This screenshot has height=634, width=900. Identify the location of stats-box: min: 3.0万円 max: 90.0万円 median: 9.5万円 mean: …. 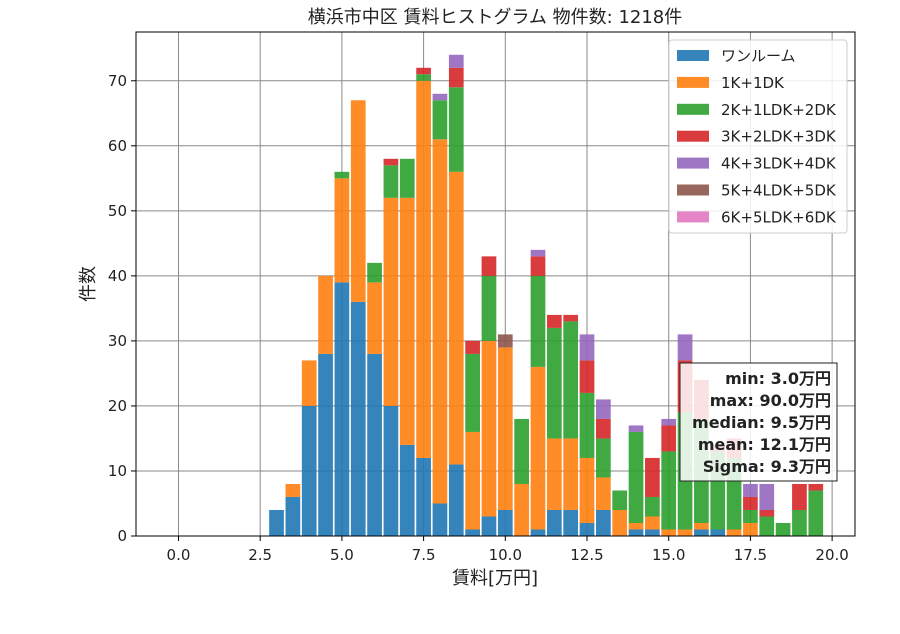
(758, 422).